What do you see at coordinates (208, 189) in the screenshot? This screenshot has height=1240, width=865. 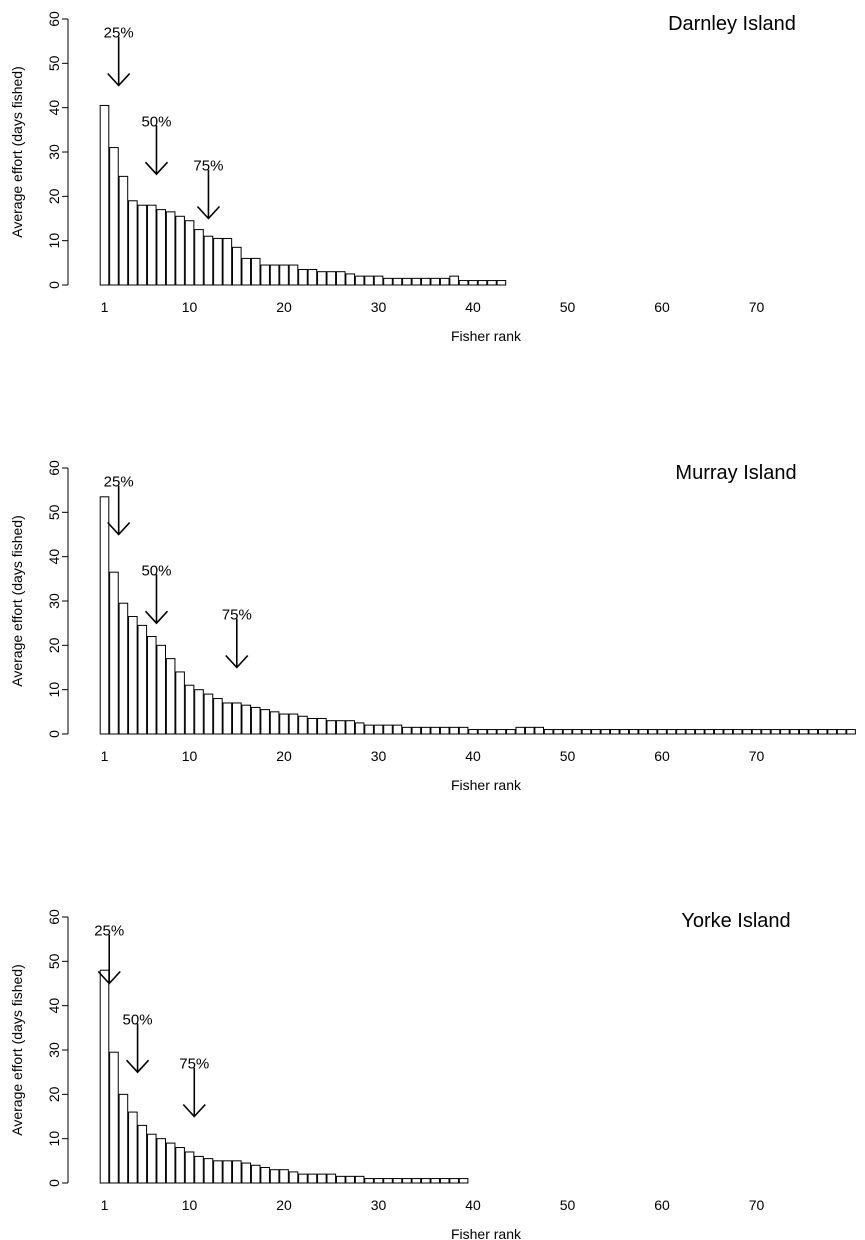 I see `percentile-annotation-75: 75%` at bounding box center [208, 189].